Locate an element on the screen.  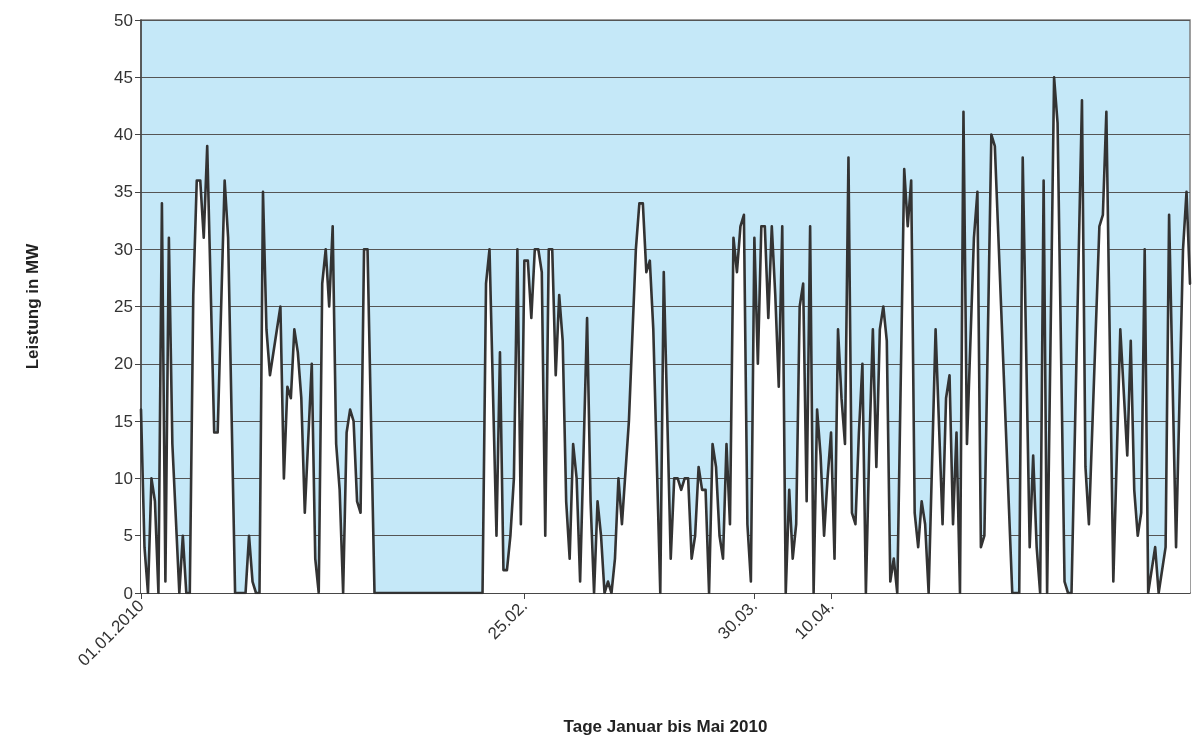
y-tick-label: 5 is located at coordinates (128, 536).